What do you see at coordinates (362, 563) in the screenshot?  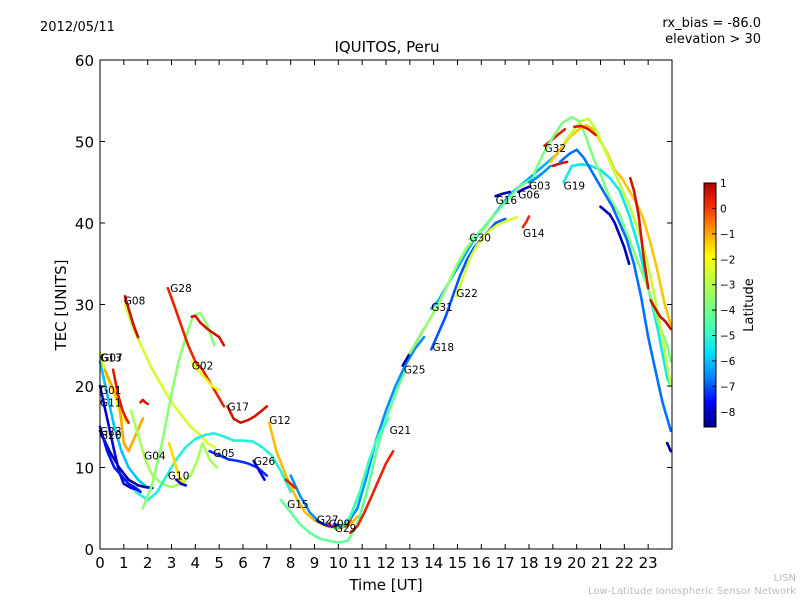 I see `x-tick-label: 11` at bounding box center [362, 563].